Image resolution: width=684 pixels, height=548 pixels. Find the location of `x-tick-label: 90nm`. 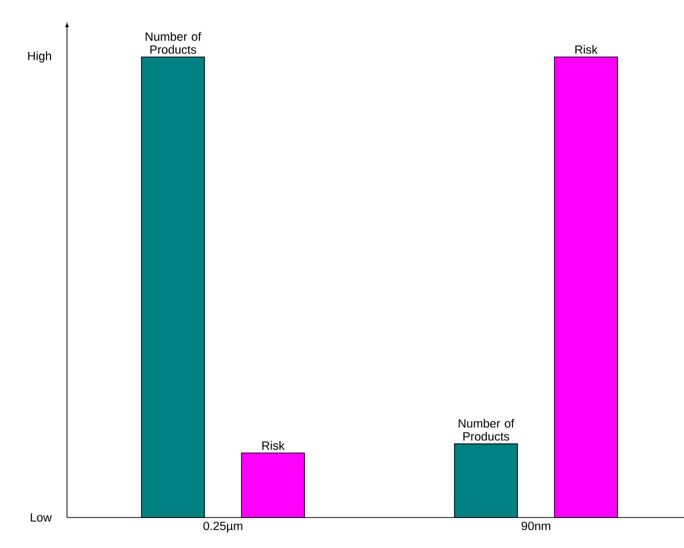

x-tick-label: 90nm is located at coordinates (536, 526).